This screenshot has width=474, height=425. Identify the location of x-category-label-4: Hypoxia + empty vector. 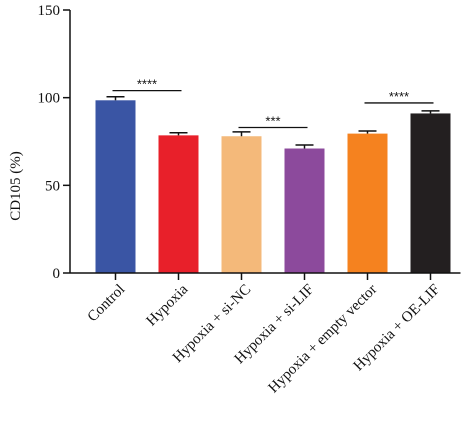
(323, 339).